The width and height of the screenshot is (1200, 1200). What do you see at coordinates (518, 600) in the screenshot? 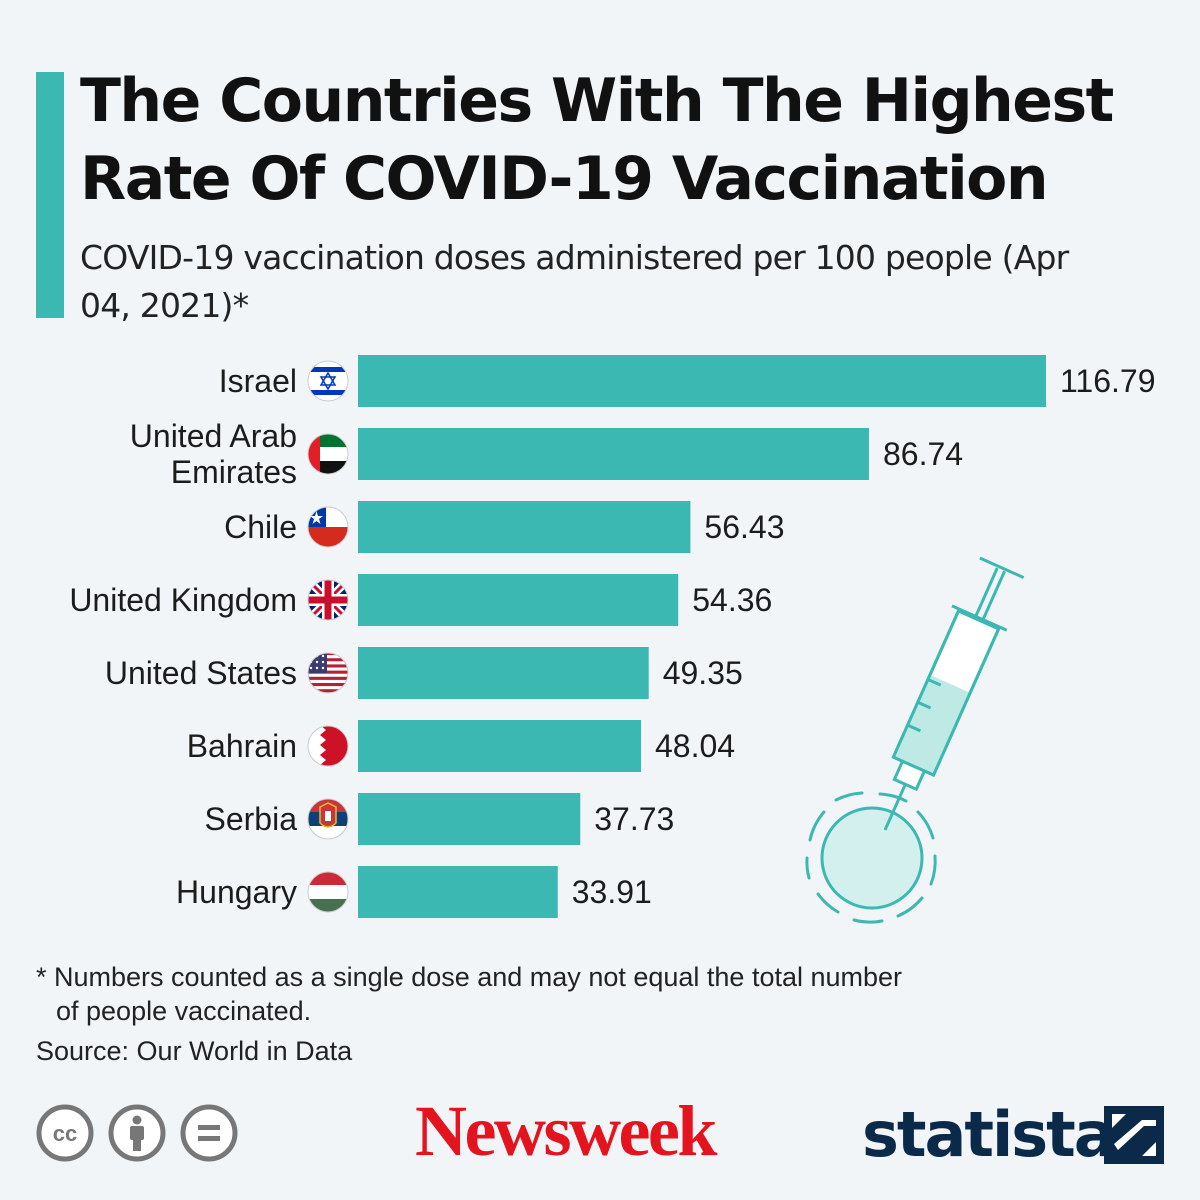
I see `bar-united-kingdom` at bounding box center [518, 600].